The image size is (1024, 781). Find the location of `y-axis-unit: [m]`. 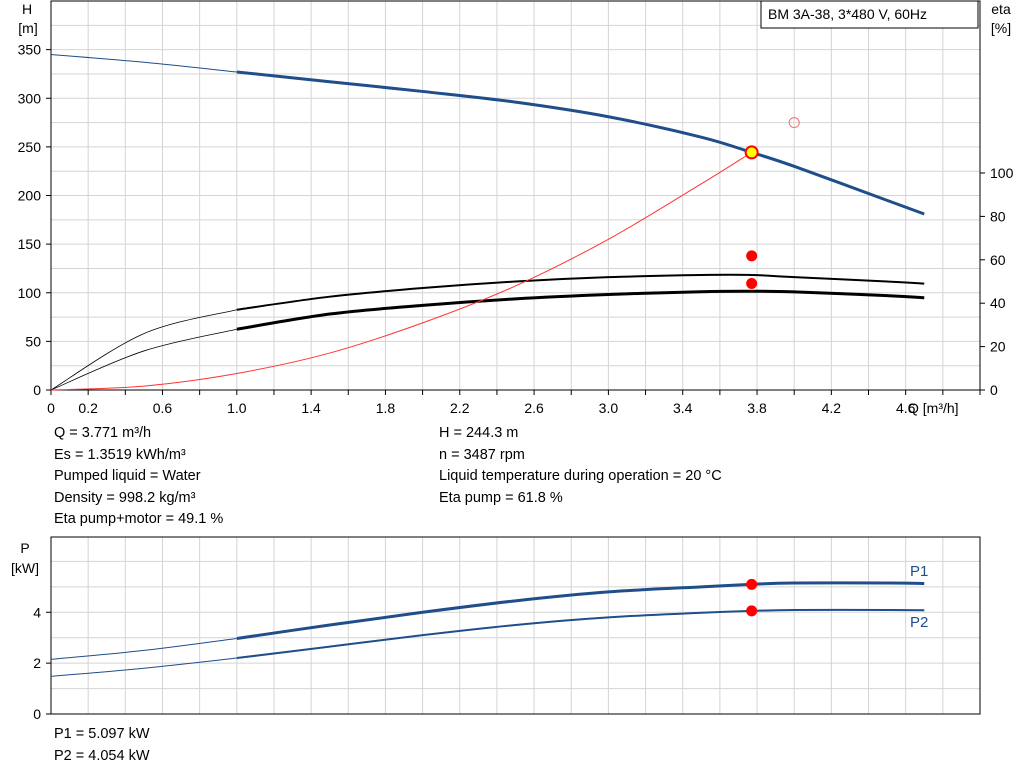

y-axis-unit: [m] is located at coordinates (27, 28).